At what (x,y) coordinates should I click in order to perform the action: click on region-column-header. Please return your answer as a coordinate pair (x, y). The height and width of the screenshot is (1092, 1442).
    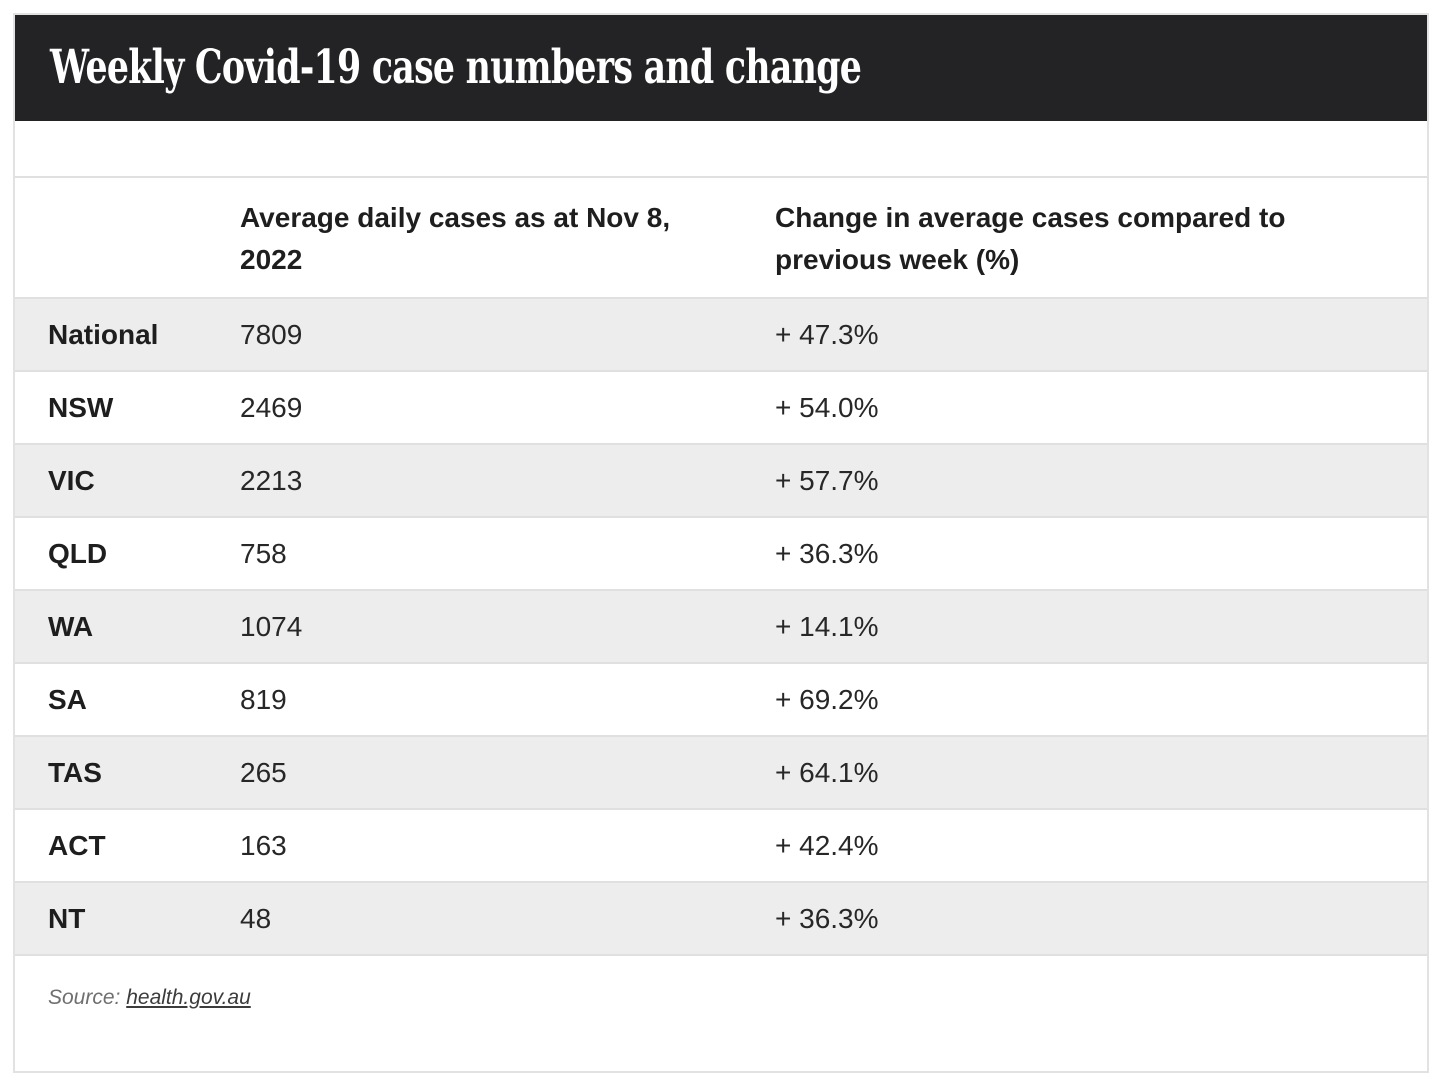
    Looking at the image, I should click on (127, 237).